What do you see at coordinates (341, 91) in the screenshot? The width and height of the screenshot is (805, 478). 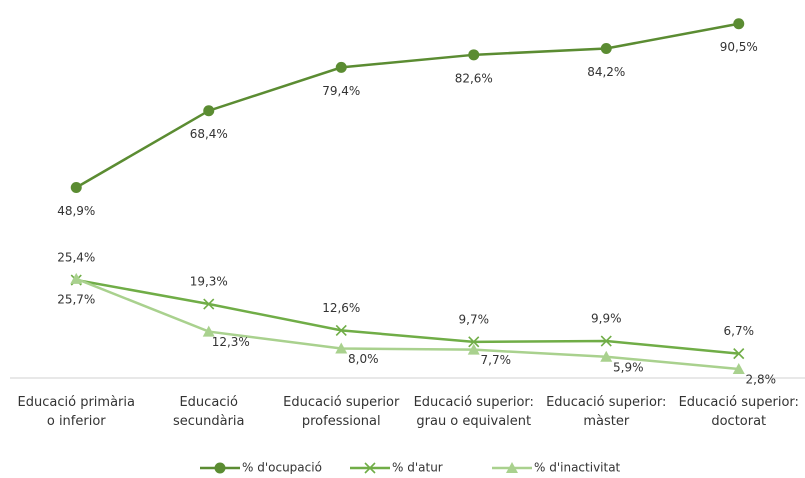 I see `data-label: 79,4%` at bounding box center [341, 91].